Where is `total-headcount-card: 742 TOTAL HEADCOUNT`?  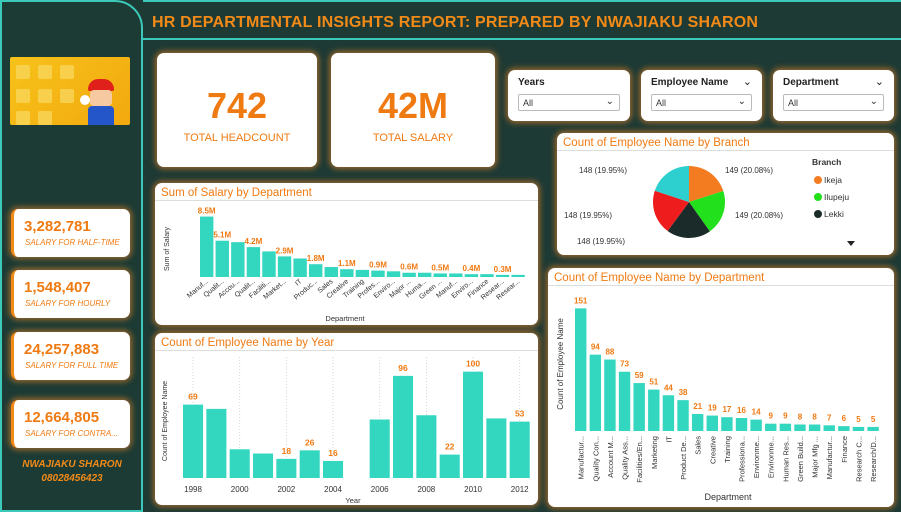 total-headcount-card: 742 TOTAL HEADCOUNT is located at coordinates (237, 110).